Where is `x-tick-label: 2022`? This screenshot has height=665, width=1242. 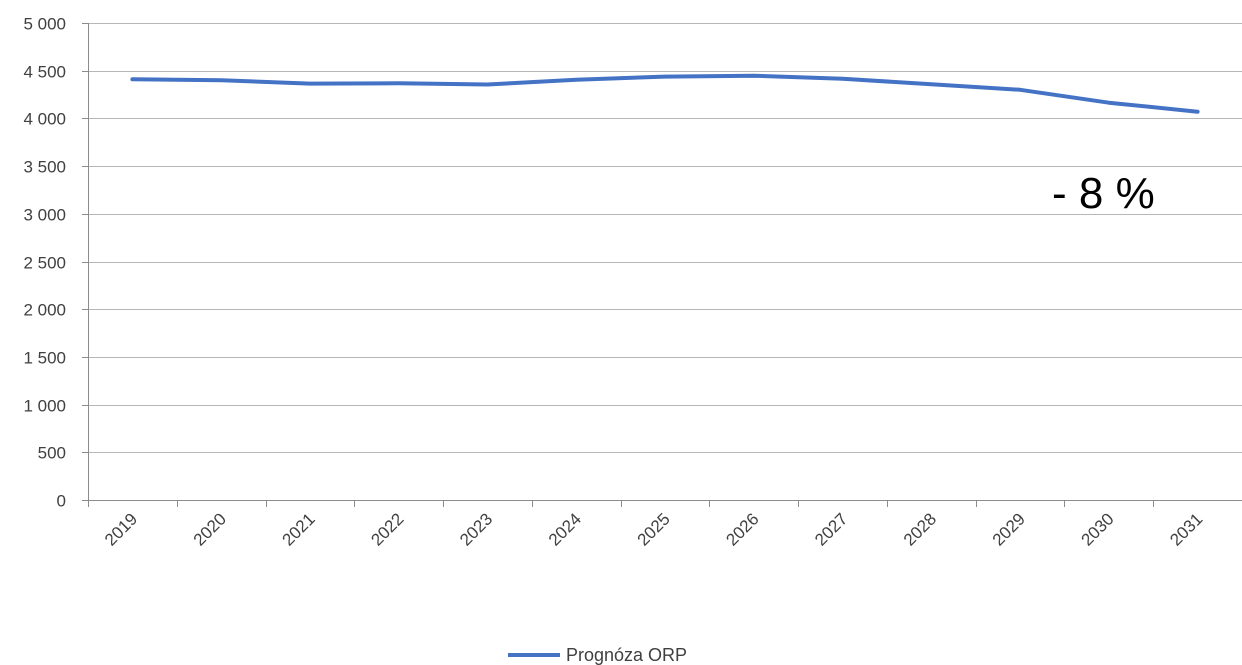 x-tick-label: 2022 is located at coordinates (387, 529).